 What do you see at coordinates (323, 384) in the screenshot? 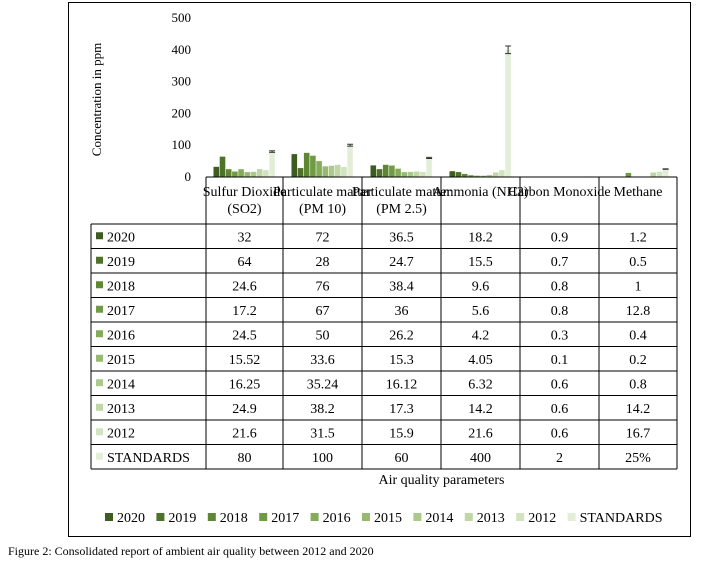
I see `data-cell: 35.24` at bounding box center [323, 384].